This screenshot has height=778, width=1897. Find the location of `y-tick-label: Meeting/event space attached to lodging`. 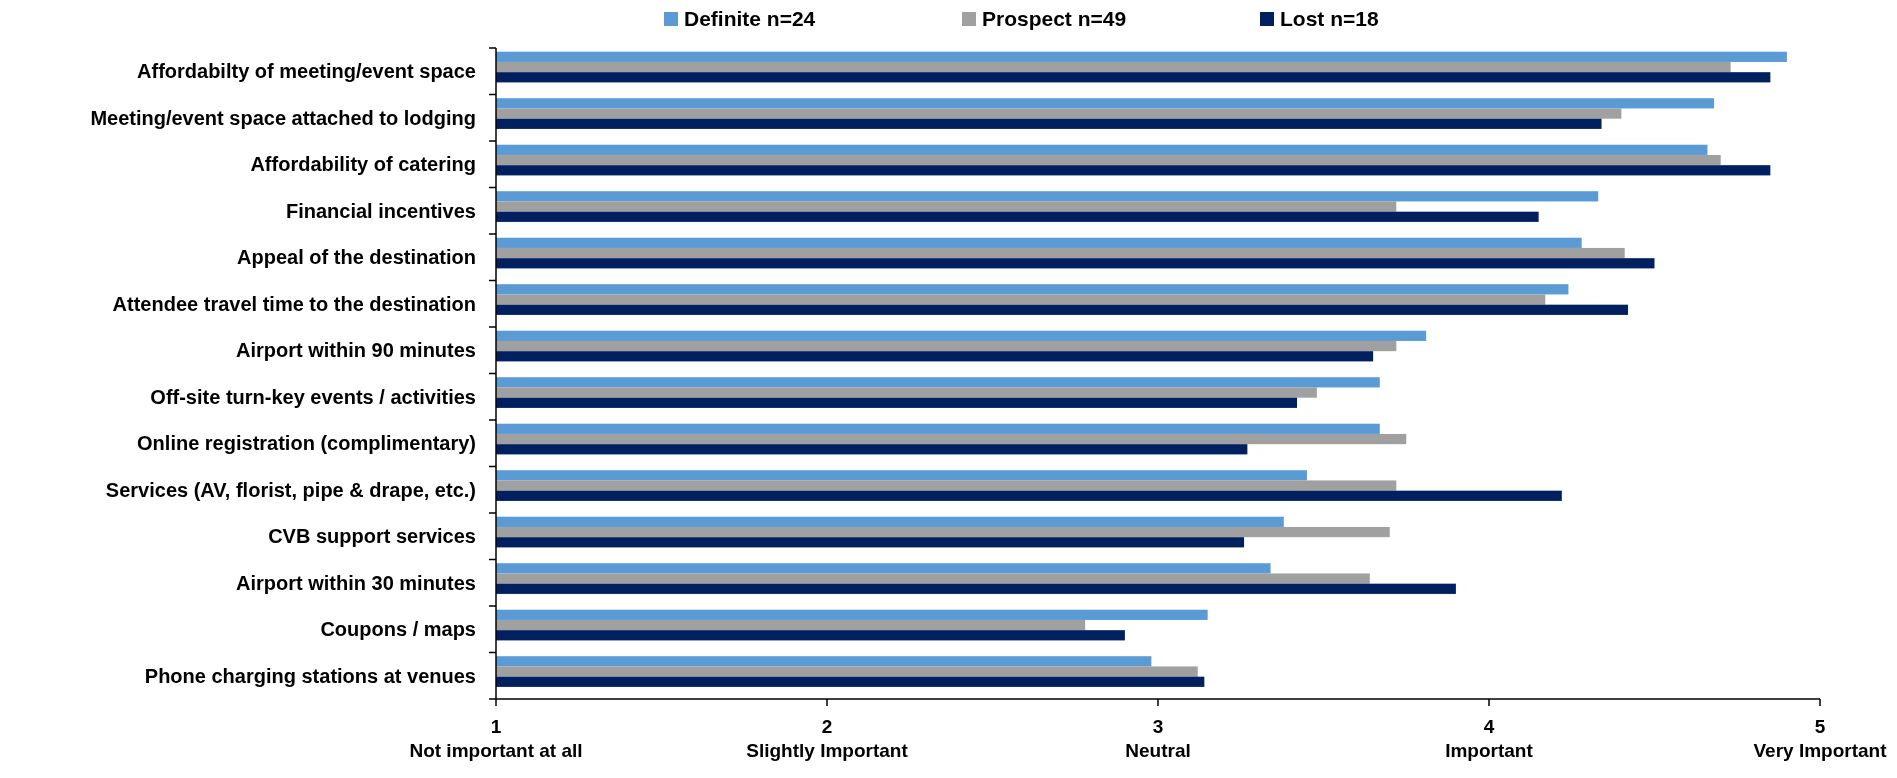

y-tick-label: Meeting/event space attached to lodging is located at coordinates (283, 117).